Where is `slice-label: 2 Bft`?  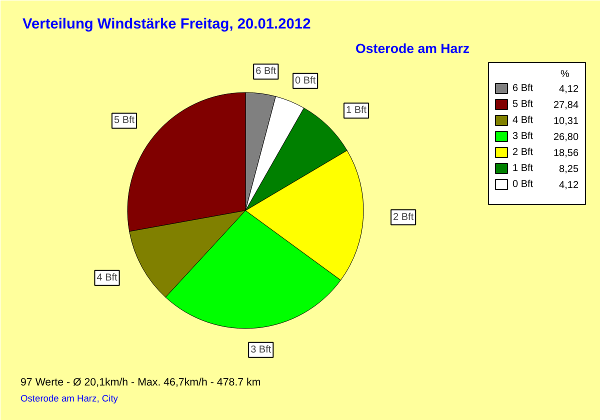 slice-label: 2 Bft is located at coordinates (403, 217).